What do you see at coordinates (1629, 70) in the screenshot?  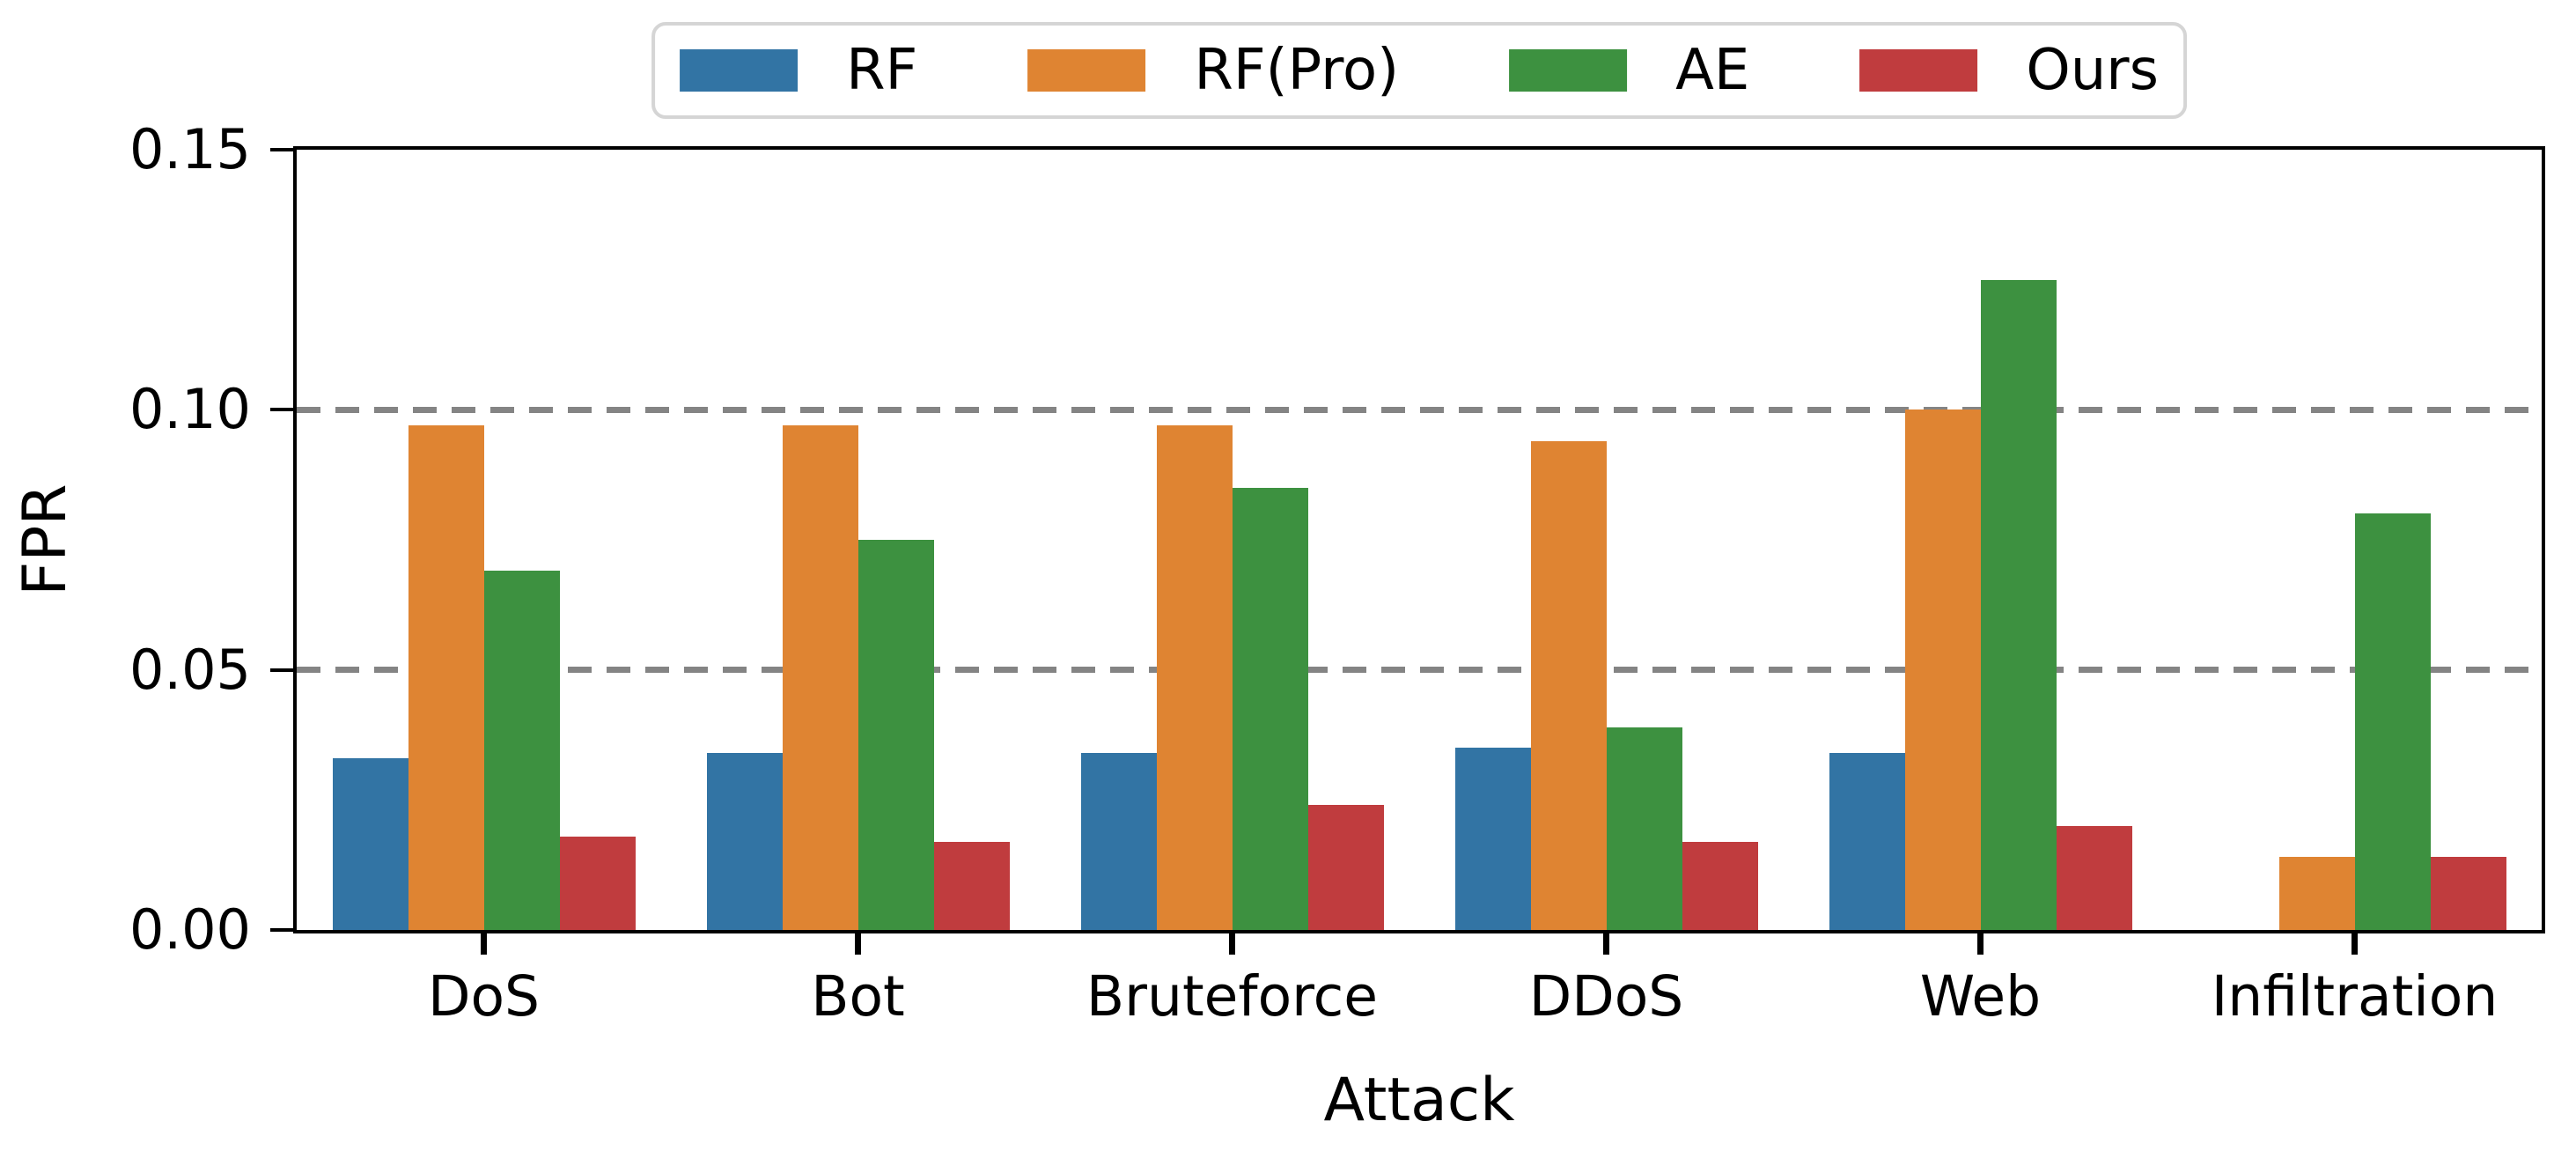 I see `legend-item-AE: AE` at bounding box center [1629, 70].